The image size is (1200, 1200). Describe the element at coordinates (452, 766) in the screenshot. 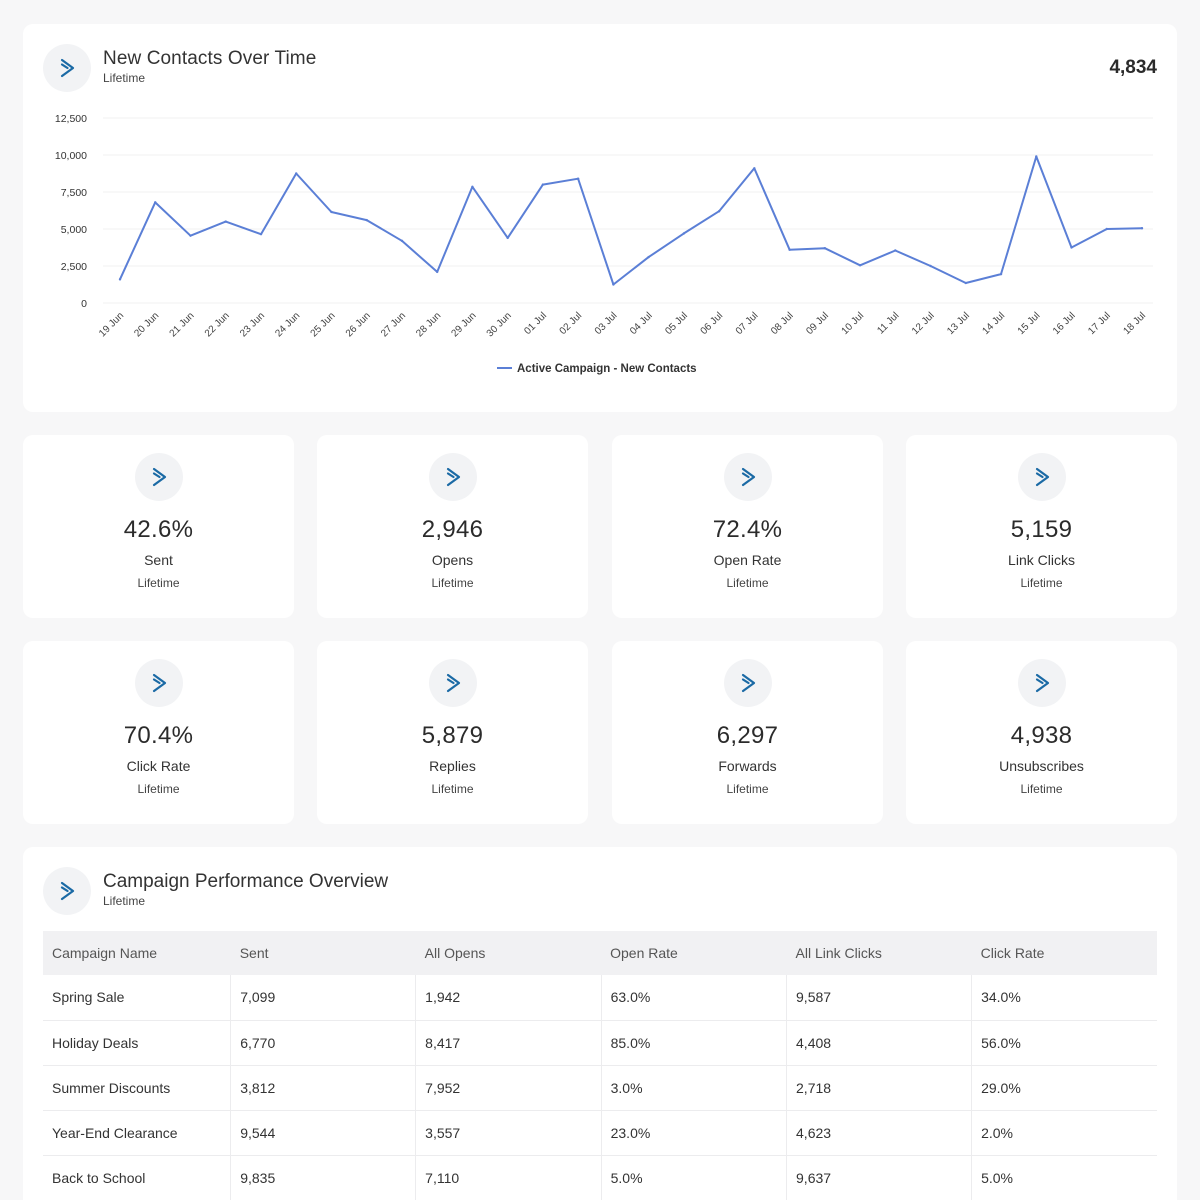

I see `kpi-label: Replies` at that location.